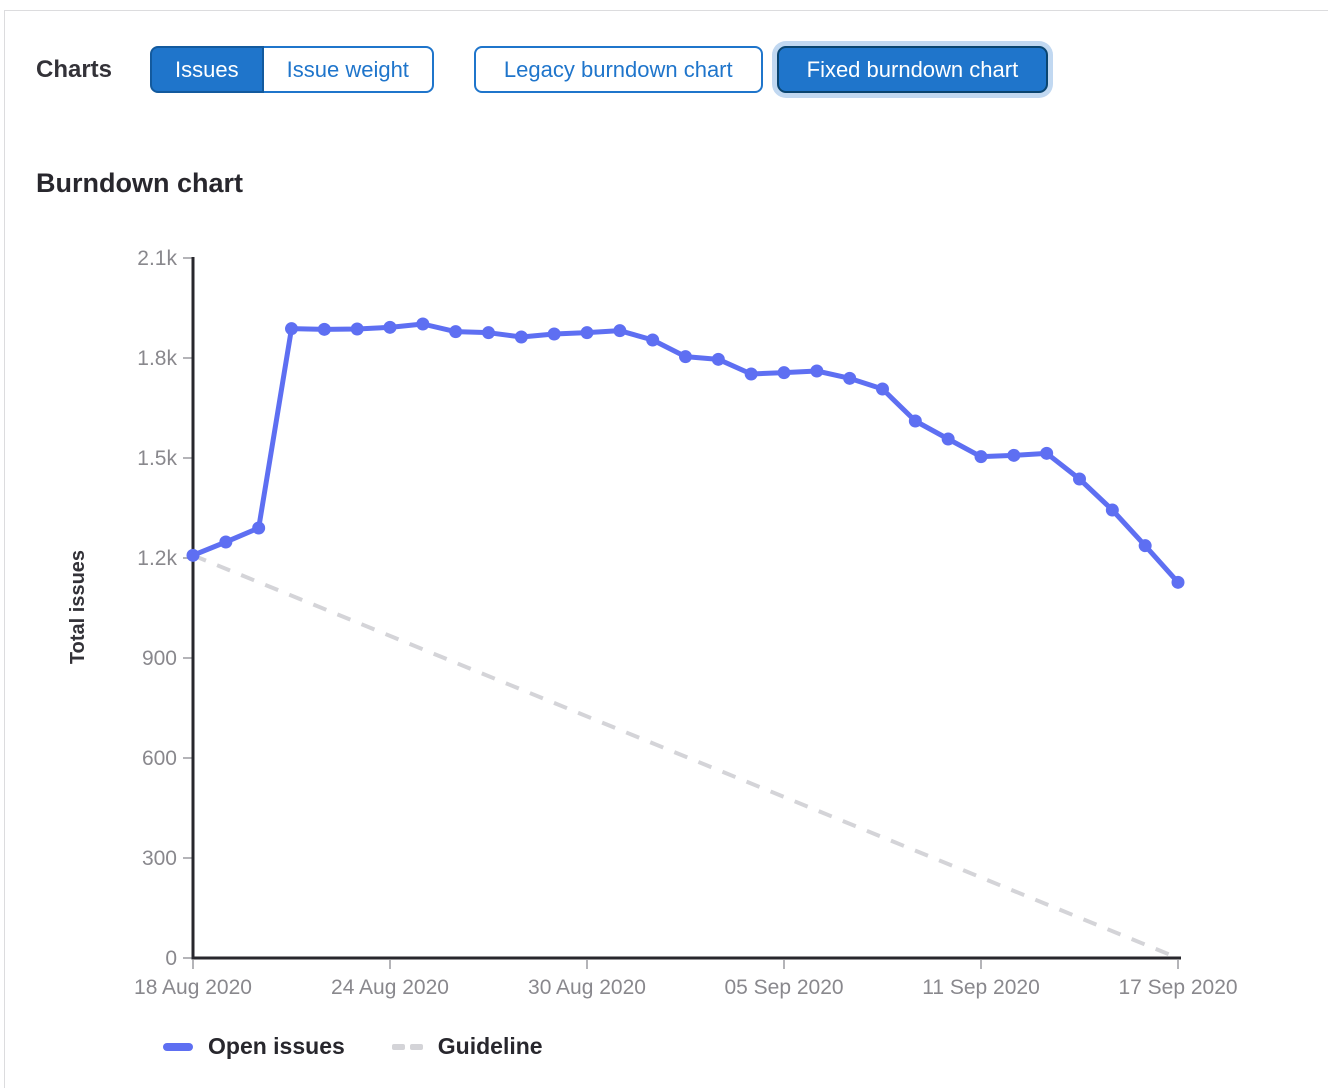 The image size is (1328, 1088). Describe the element at coordinates (159, 858) in the screenshot. I see `y-tick-label: 300` at that location.